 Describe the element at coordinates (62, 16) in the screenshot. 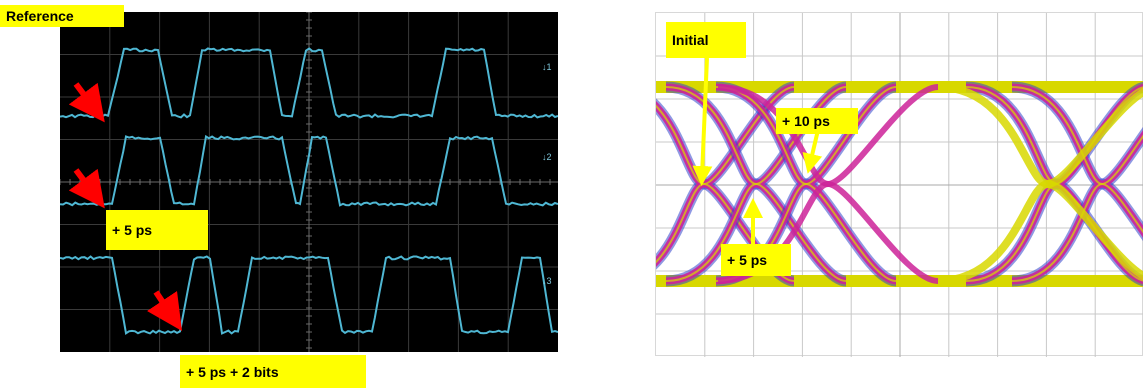

I see `label-reference: Reference` at that location.